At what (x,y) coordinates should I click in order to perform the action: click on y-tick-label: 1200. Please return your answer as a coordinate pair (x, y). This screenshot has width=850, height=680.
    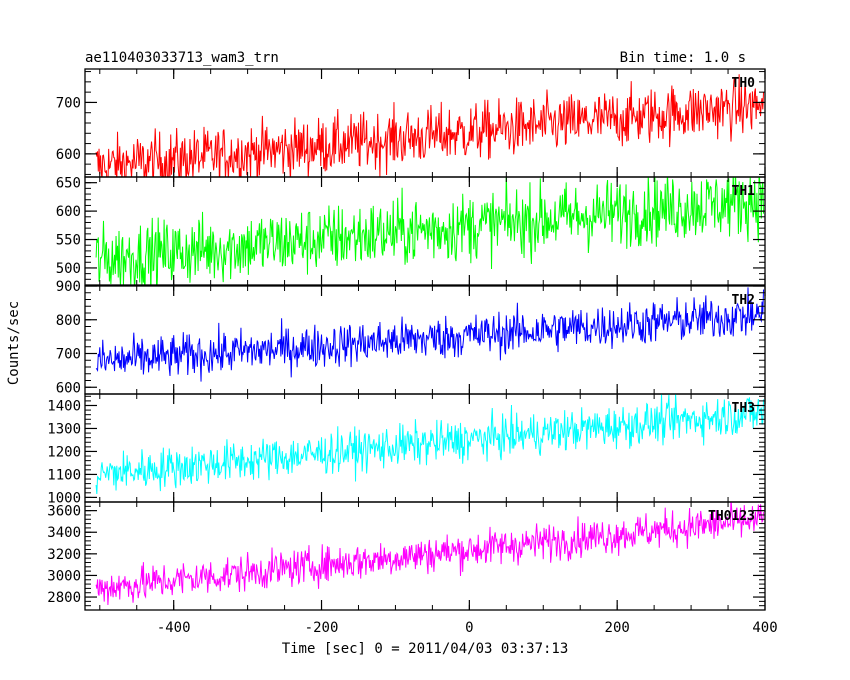
    Looking at the image, I should click on (64, 452).